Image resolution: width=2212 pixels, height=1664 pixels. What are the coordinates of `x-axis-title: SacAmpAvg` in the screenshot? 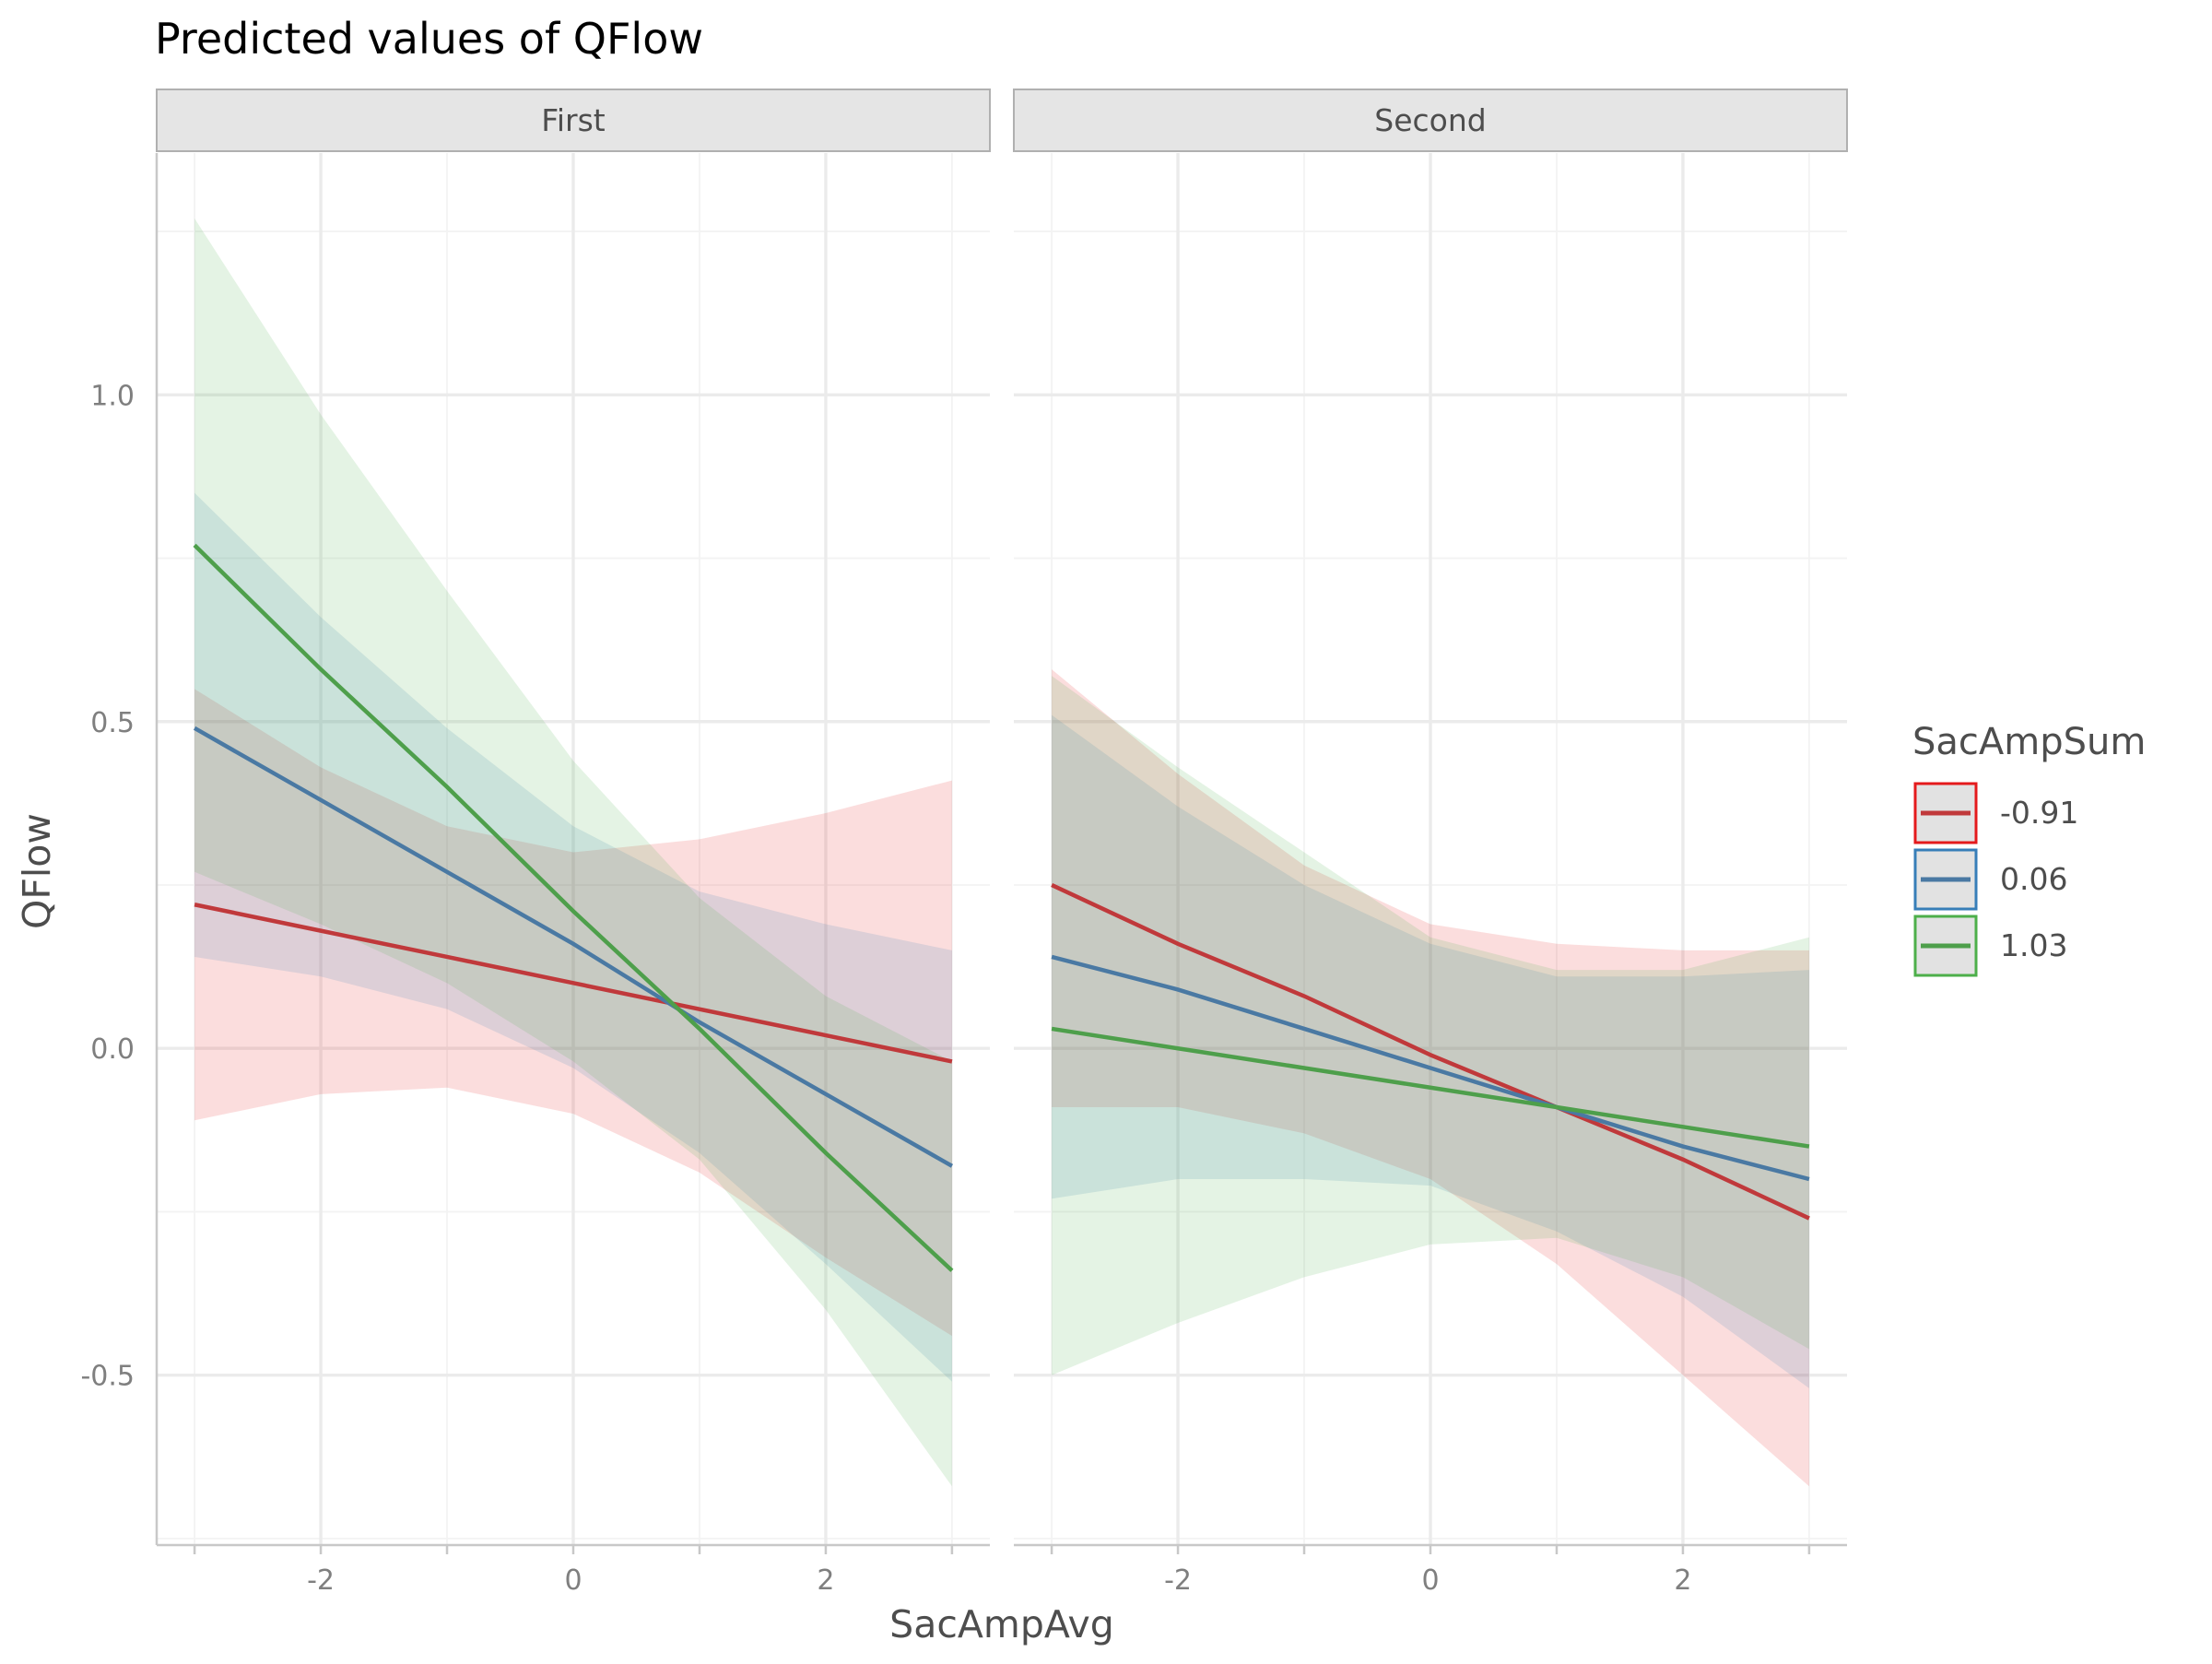 It's located at (1001, 1624).